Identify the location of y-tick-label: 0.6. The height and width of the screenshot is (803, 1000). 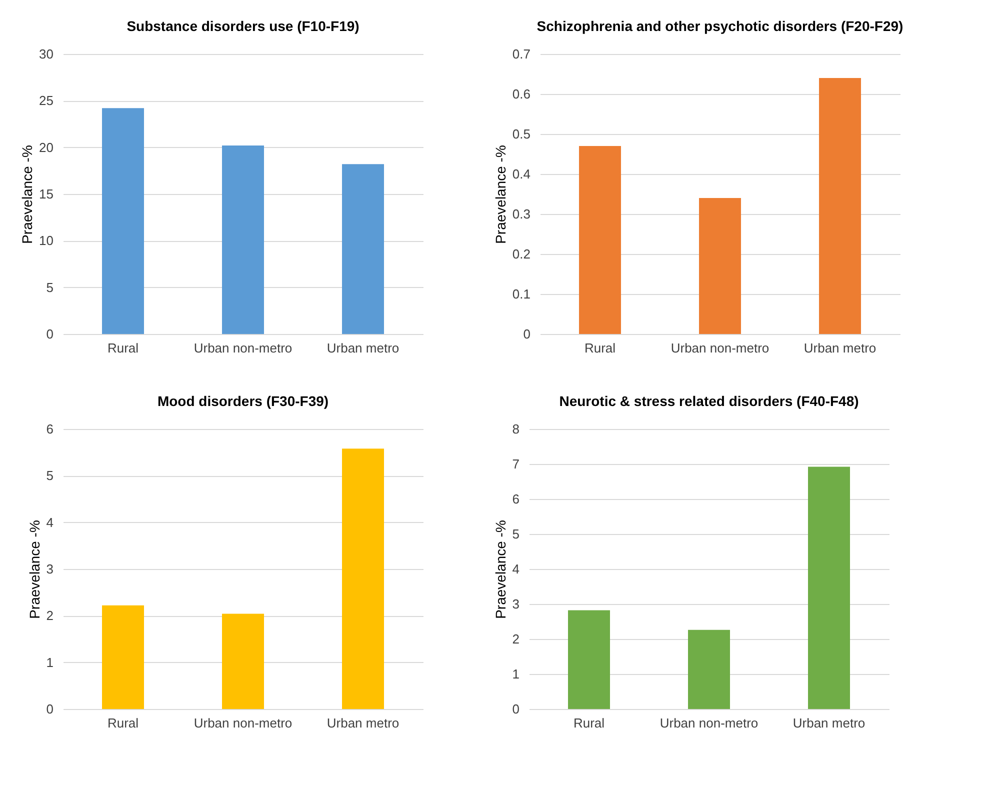
(521, 94).